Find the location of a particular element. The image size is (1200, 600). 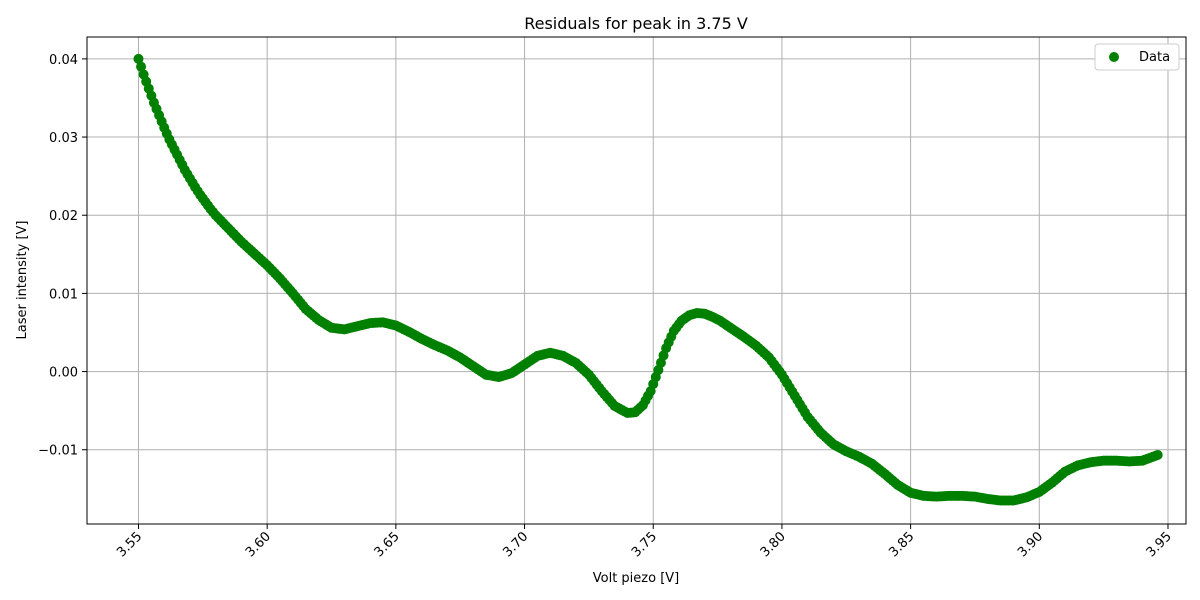

x-axis-label: Volt piezo [V] is located at coordinates (636, 578).